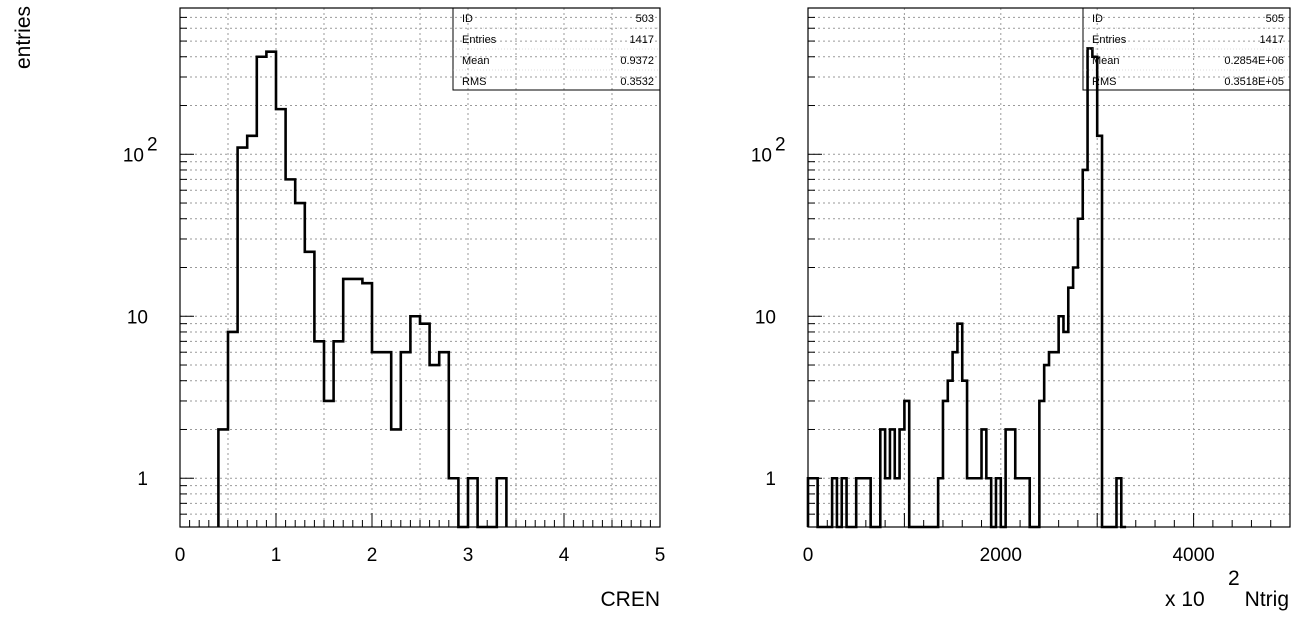 This screenshot has height=622, width=1298. What do you see at coordinates (142, 479) in the screenshot?
I see `y-tick-label: 1` at bounding box center [142, 479].